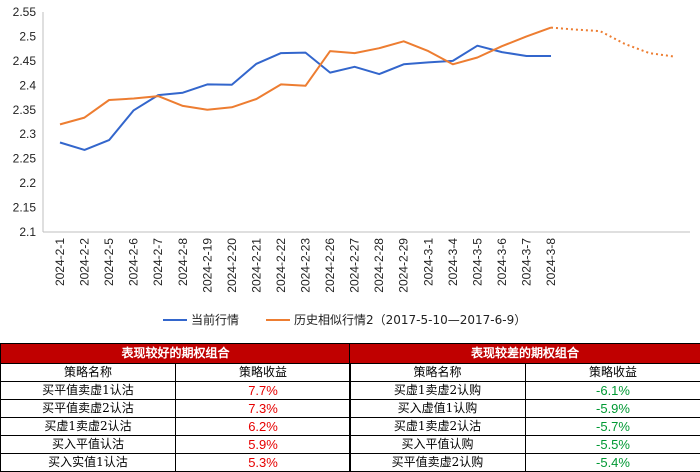 The height and width of the screenshot is (472, 700). I want to click on x-tick-label: 2024-2-20, so click(232, 265).